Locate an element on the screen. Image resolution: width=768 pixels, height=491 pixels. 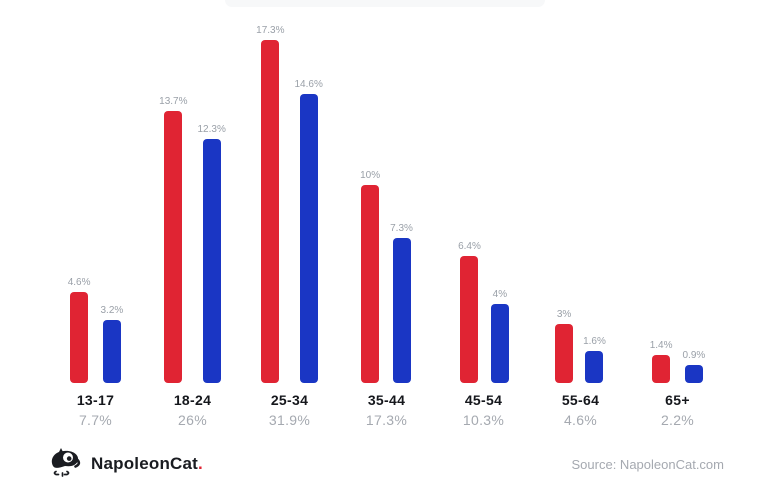
brand-name: NapoleonCat. is located at coordinates (147, 463).